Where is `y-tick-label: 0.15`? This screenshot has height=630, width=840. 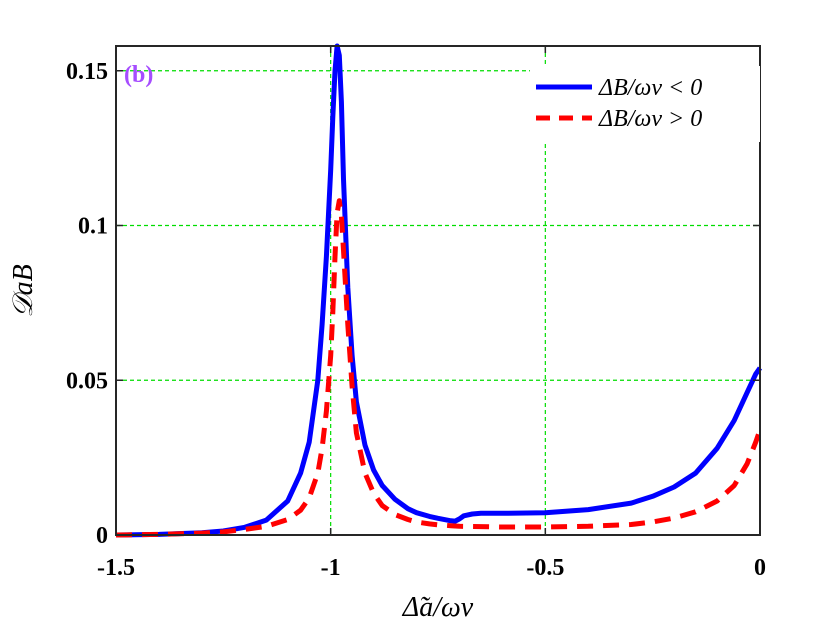
y-tick-label: 0.15 is located at coordinates (87, 72).